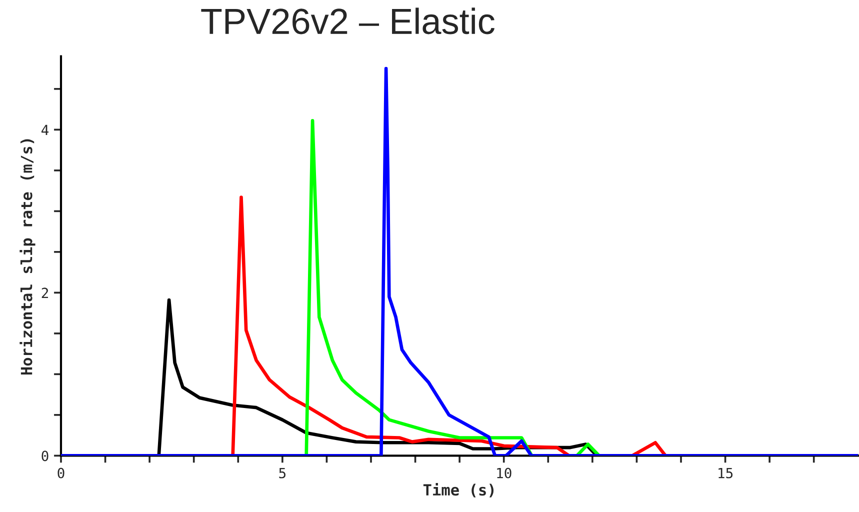 This screenshot has height=512, width=859. I want to click on x-axis-title: Time (s), so click(458, 490).